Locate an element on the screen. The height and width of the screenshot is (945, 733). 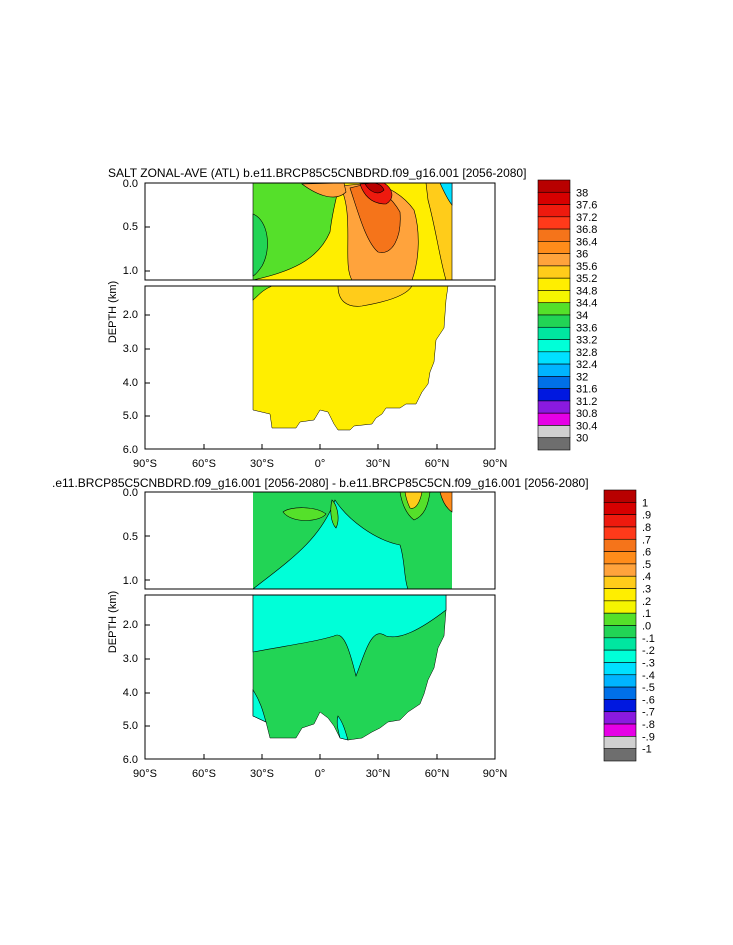
difference-y-tick: 2.0 is located at coordinates (130, 625).